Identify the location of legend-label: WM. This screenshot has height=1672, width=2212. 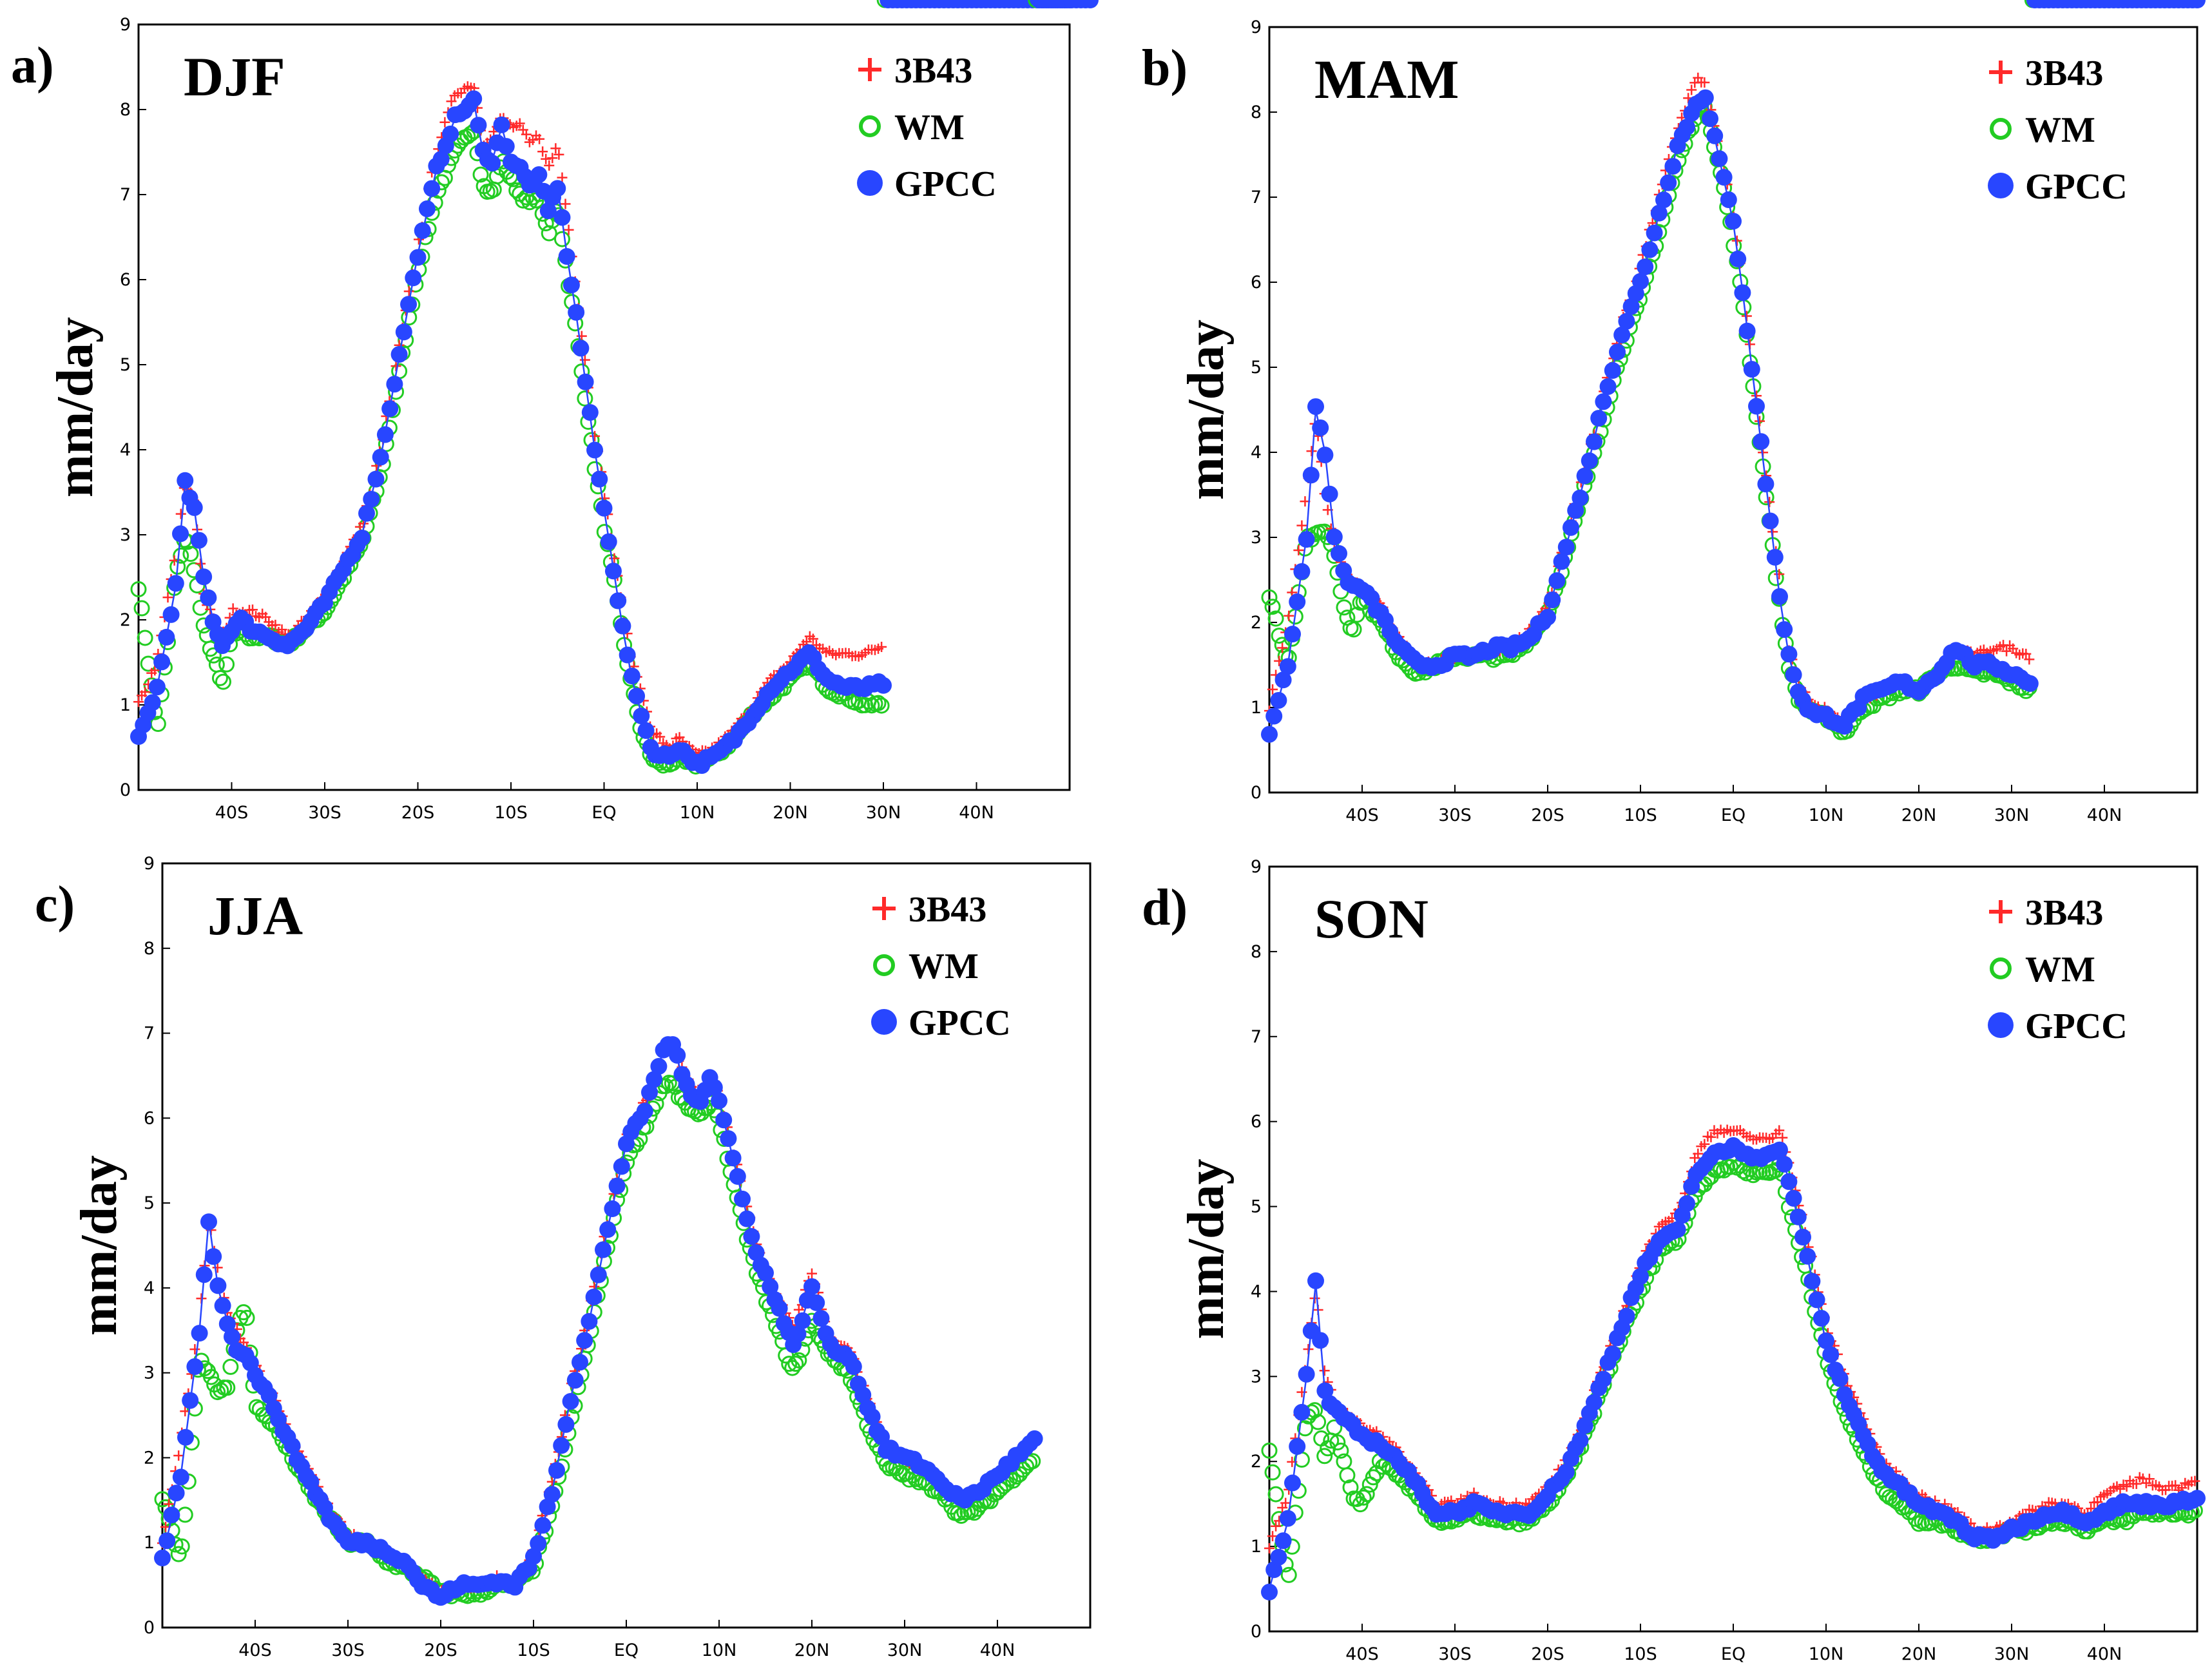
(929, 128).